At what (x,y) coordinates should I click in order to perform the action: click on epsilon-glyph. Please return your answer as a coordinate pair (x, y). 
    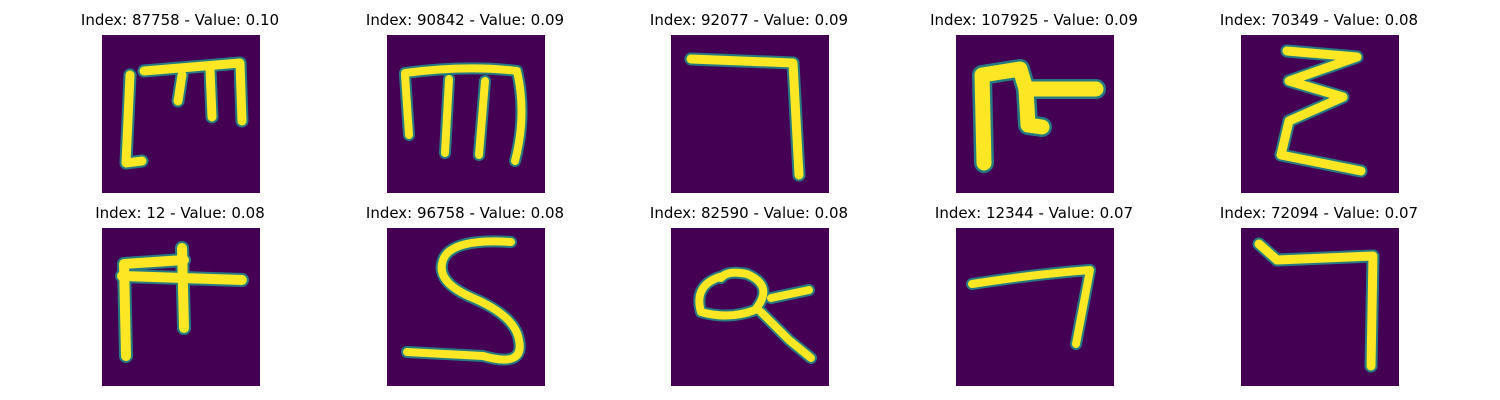
    Looking at the image, I should click on (1321, 111).